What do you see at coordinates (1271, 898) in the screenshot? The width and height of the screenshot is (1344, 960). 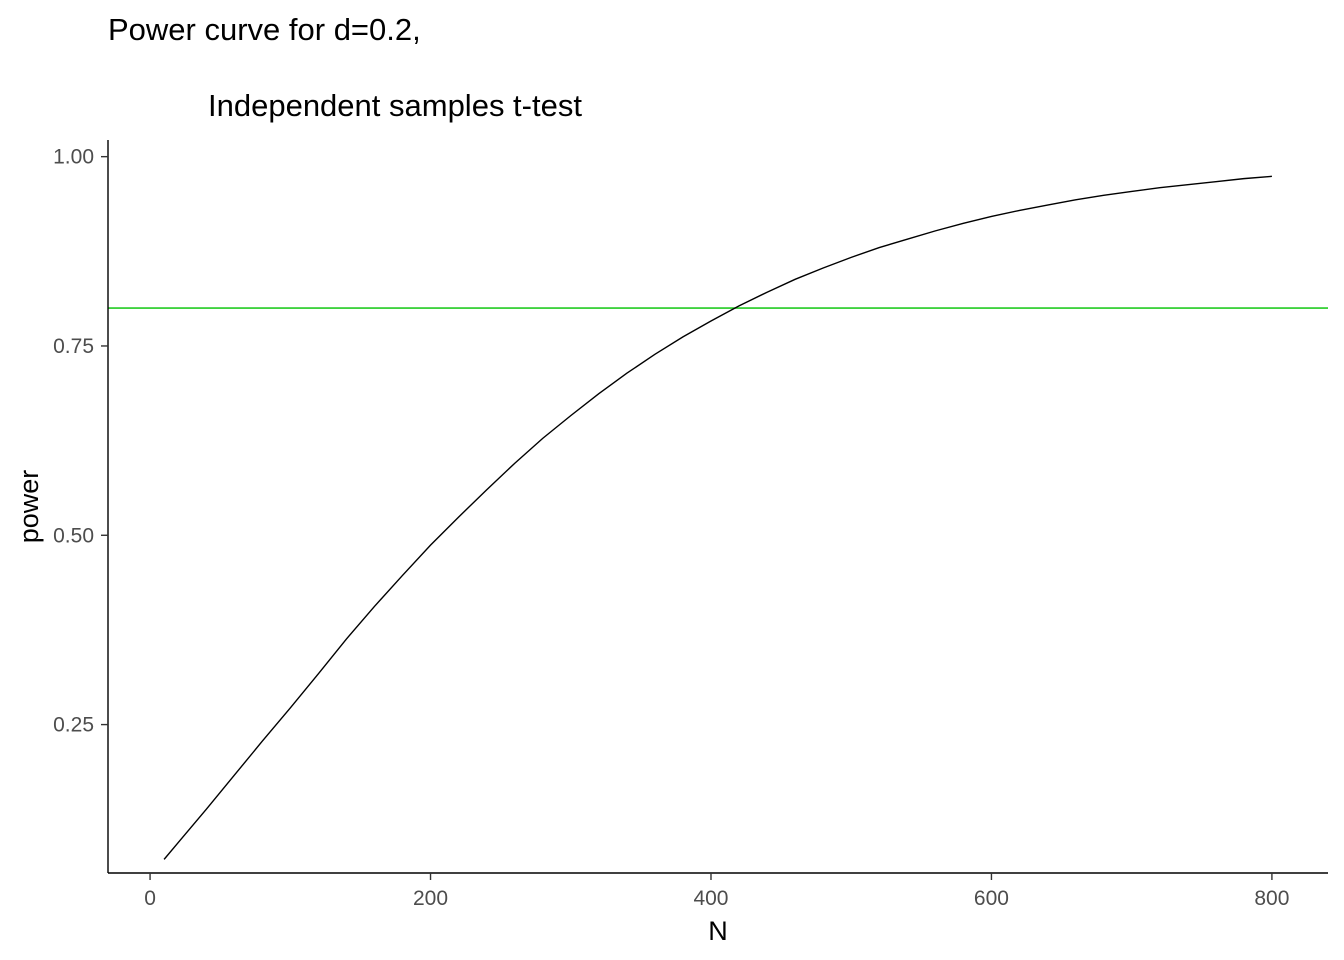 I see `x-tick-label: 800` at bounding box center [1271, 898].